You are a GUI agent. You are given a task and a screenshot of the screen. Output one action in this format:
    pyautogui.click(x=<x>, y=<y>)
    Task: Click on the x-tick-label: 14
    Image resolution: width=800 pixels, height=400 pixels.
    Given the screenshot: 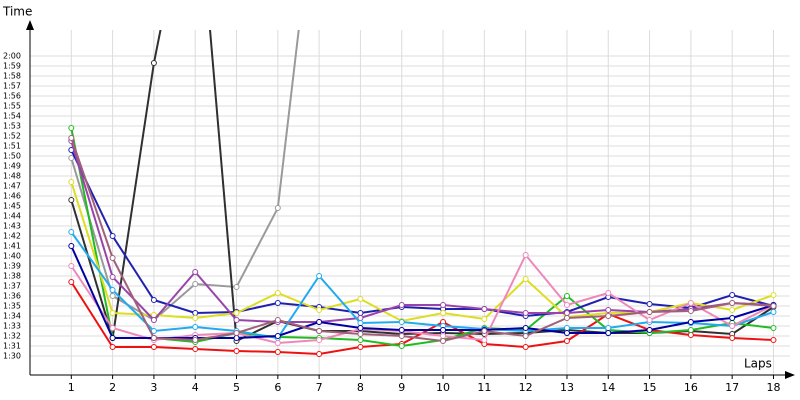 What is the action you would take?
    pyautogui.click(x=608, y=387)
    